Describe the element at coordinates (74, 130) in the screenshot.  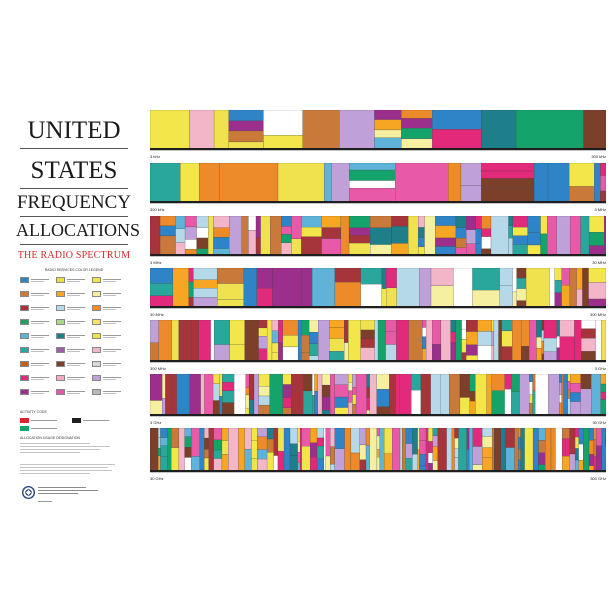
I see `title-line-united: UNITED` at that location.